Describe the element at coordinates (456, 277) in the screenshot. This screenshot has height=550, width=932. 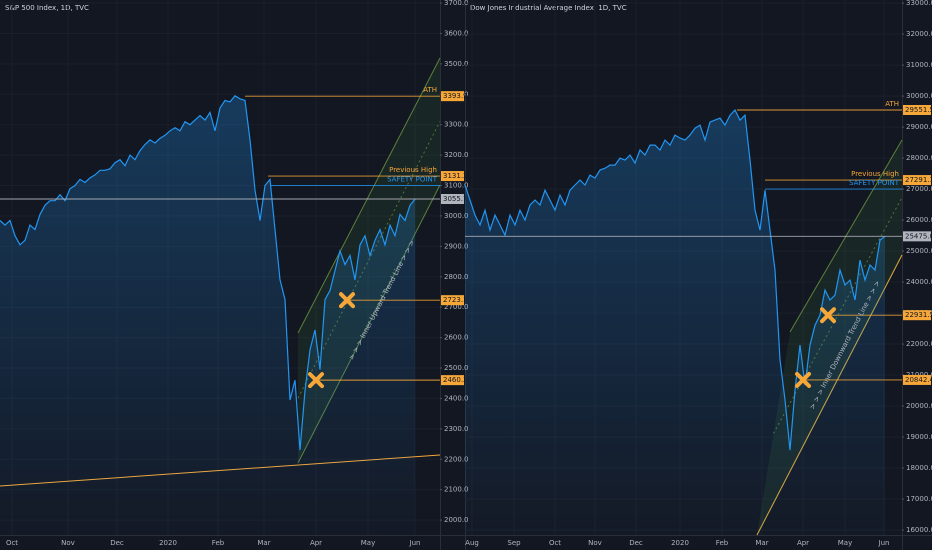
I see `y-tick-label: 2800.0` at that location.